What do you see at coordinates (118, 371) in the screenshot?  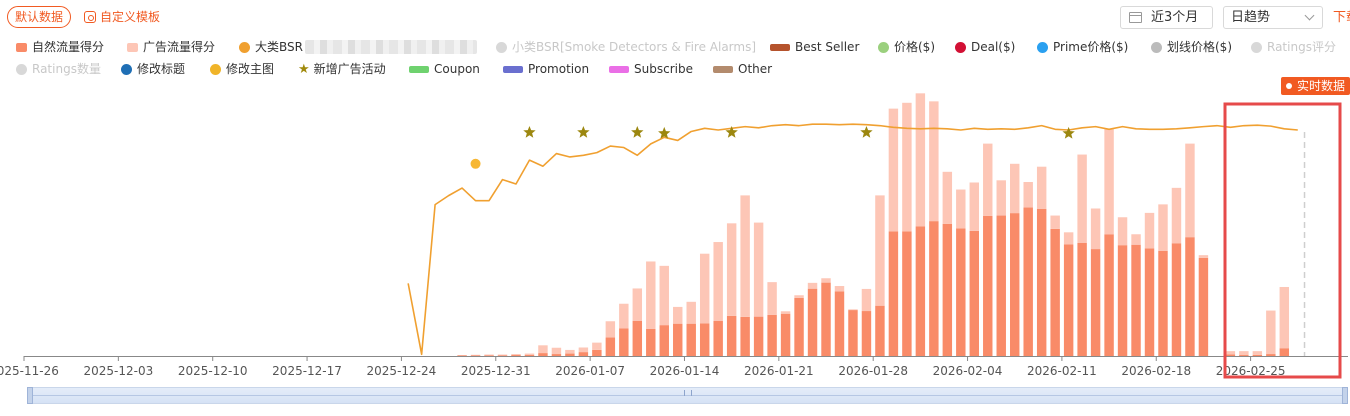 I see `x-tick-label-1: 2025-12-03` at bounding box center [118, 371].